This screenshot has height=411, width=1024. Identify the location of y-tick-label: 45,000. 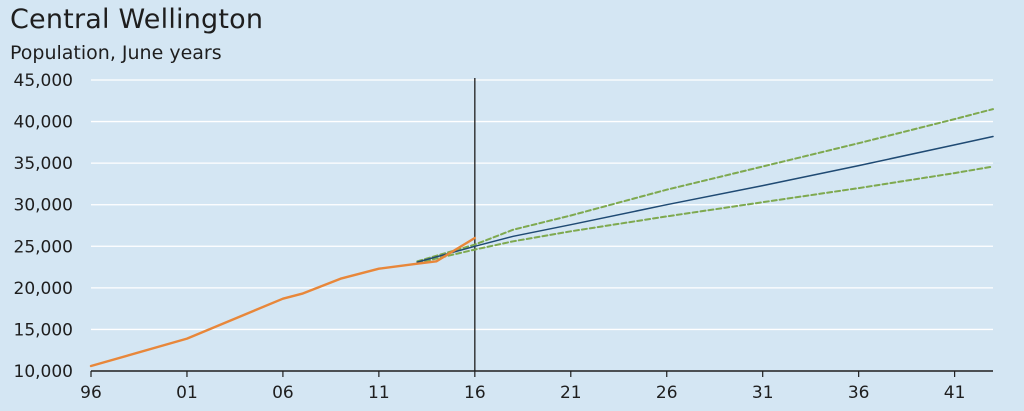
(43, 81).